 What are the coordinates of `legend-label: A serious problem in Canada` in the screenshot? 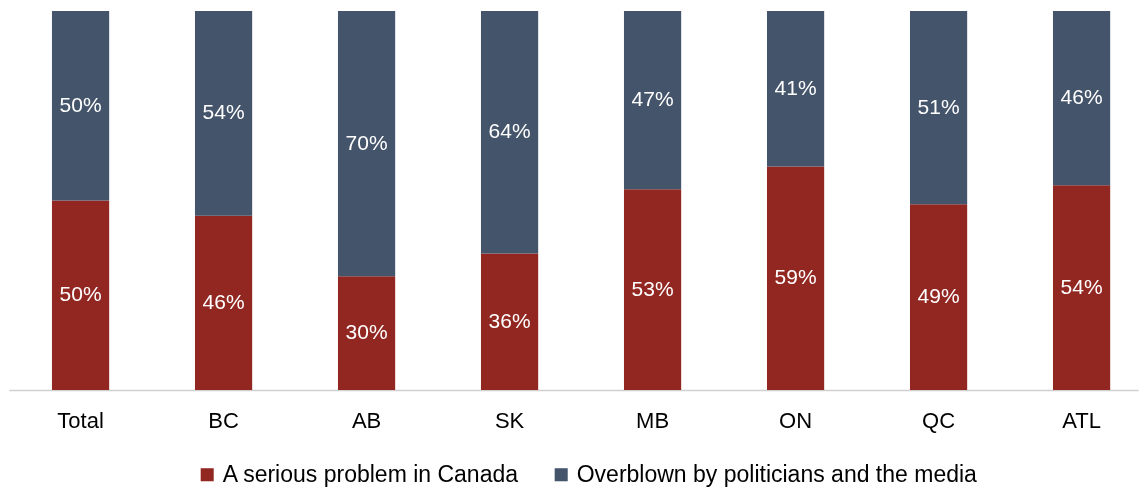 It's located at (370, 473).